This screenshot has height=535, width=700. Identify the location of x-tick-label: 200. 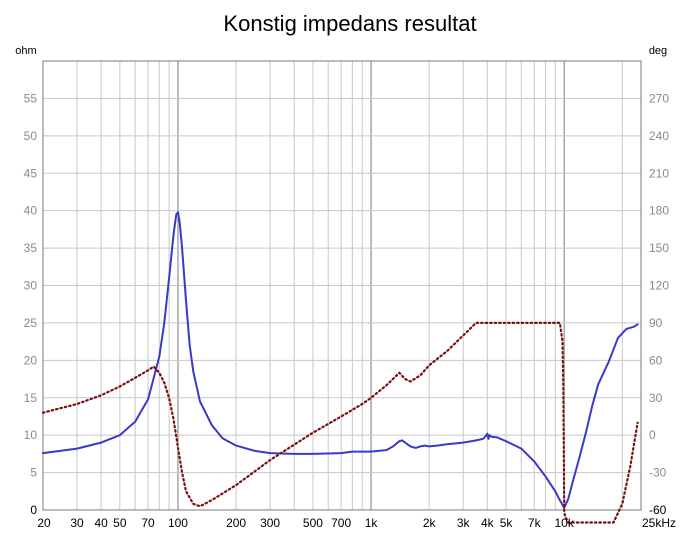
(236, 523).